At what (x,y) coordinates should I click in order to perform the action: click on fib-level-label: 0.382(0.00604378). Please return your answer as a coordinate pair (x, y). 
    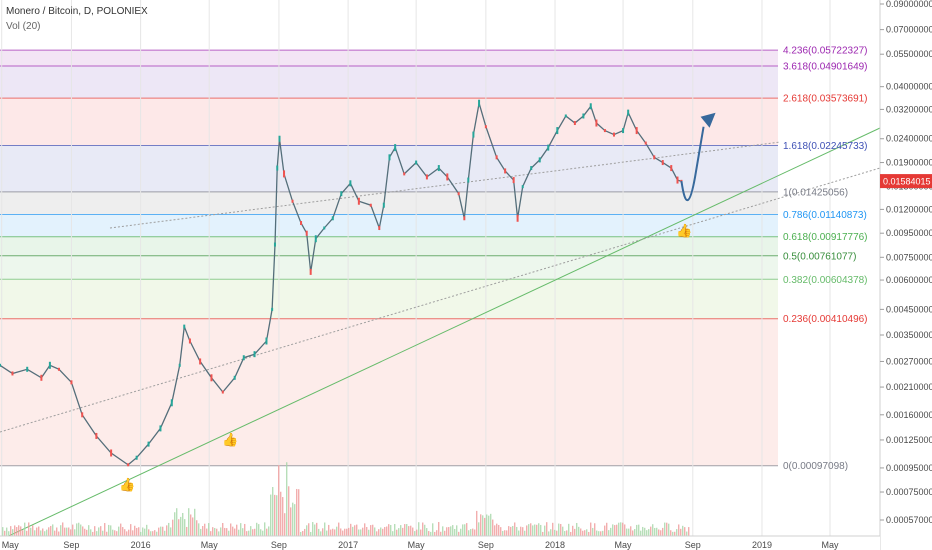
    Looking at the image, I should click on (825, 280).